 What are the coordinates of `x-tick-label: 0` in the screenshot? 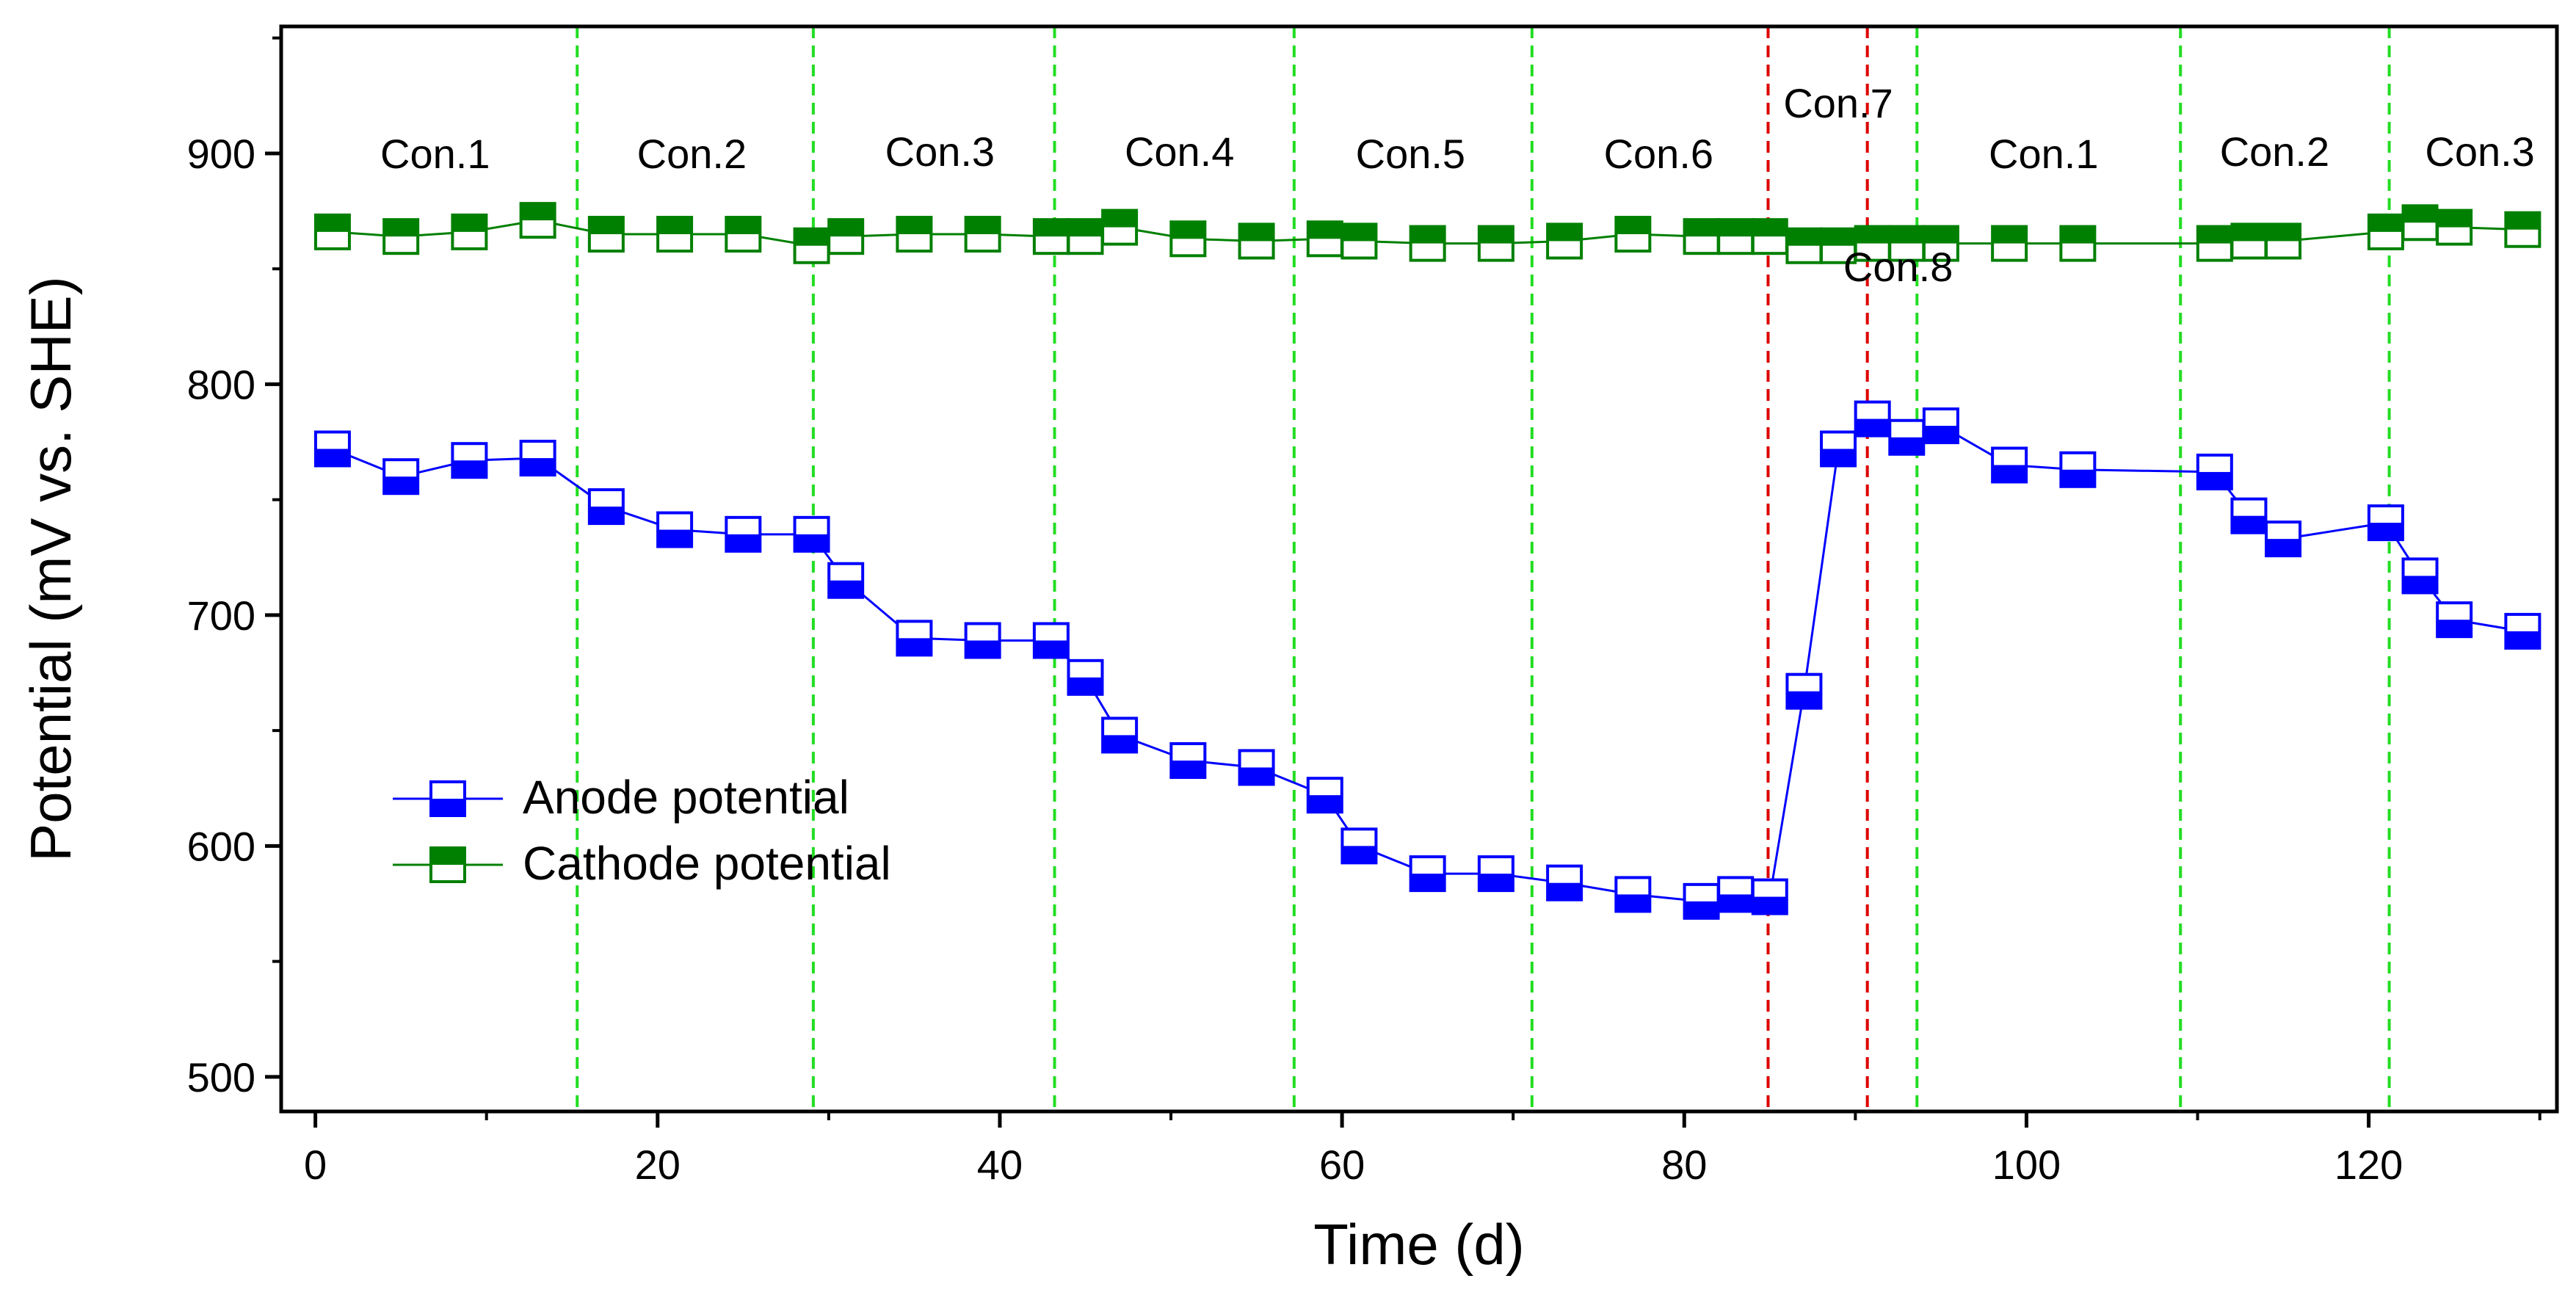 It's located at (316, 1165).